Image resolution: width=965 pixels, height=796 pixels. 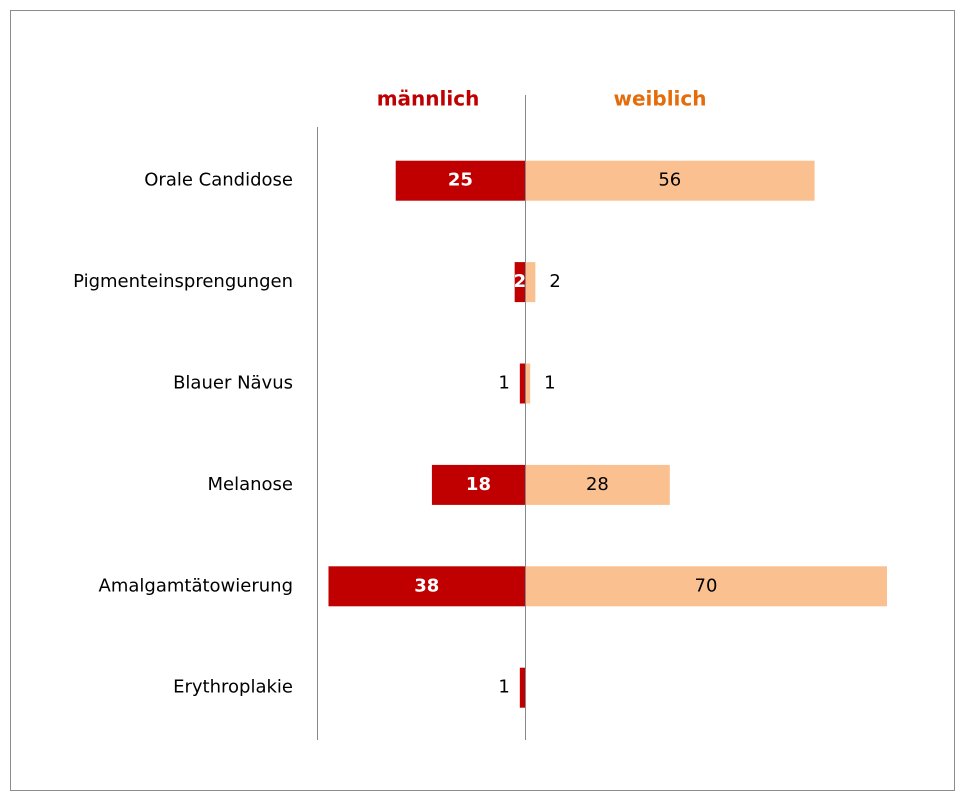 What do you see at coordinates (428, 99) in the screenshot?
I see `legend-male: männlich` at bounding box center [428, 99].